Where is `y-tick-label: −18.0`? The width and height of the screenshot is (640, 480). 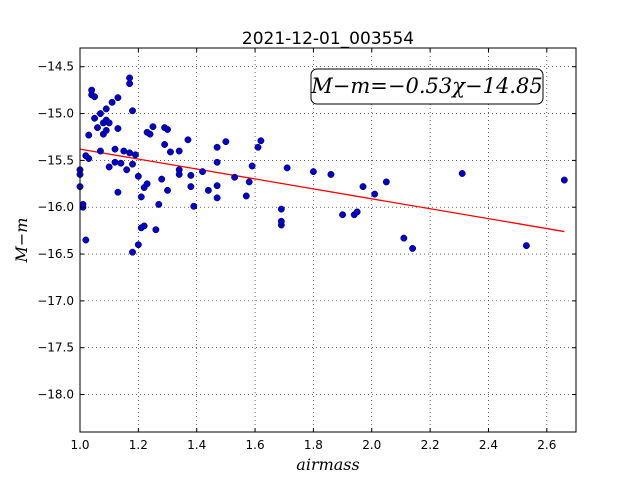
y-tick-label: −18.0 is located at coordinates (55, 395).